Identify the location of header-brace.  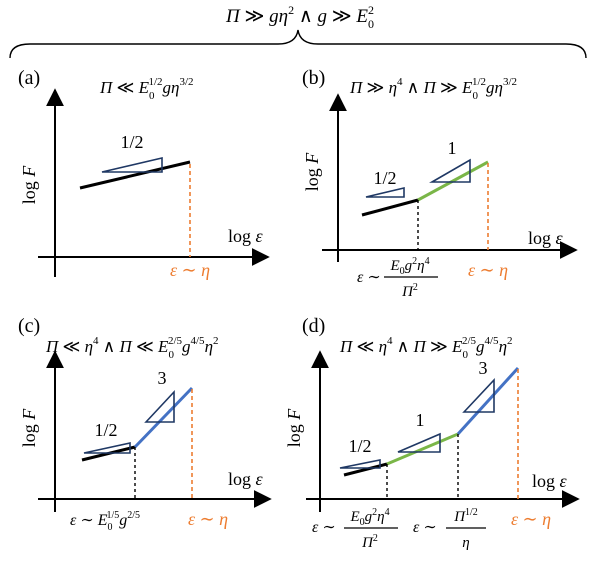
(298, 44).